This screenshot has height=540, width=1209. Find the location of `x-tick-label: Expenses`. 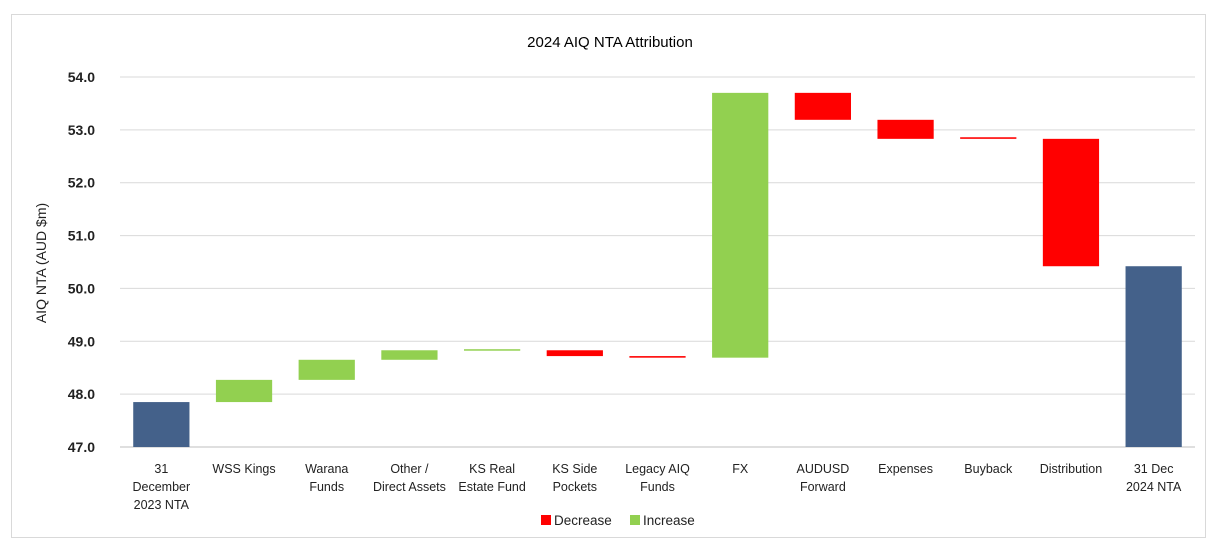

x-tick-label: Expenses is located at coordinates (905, 469).